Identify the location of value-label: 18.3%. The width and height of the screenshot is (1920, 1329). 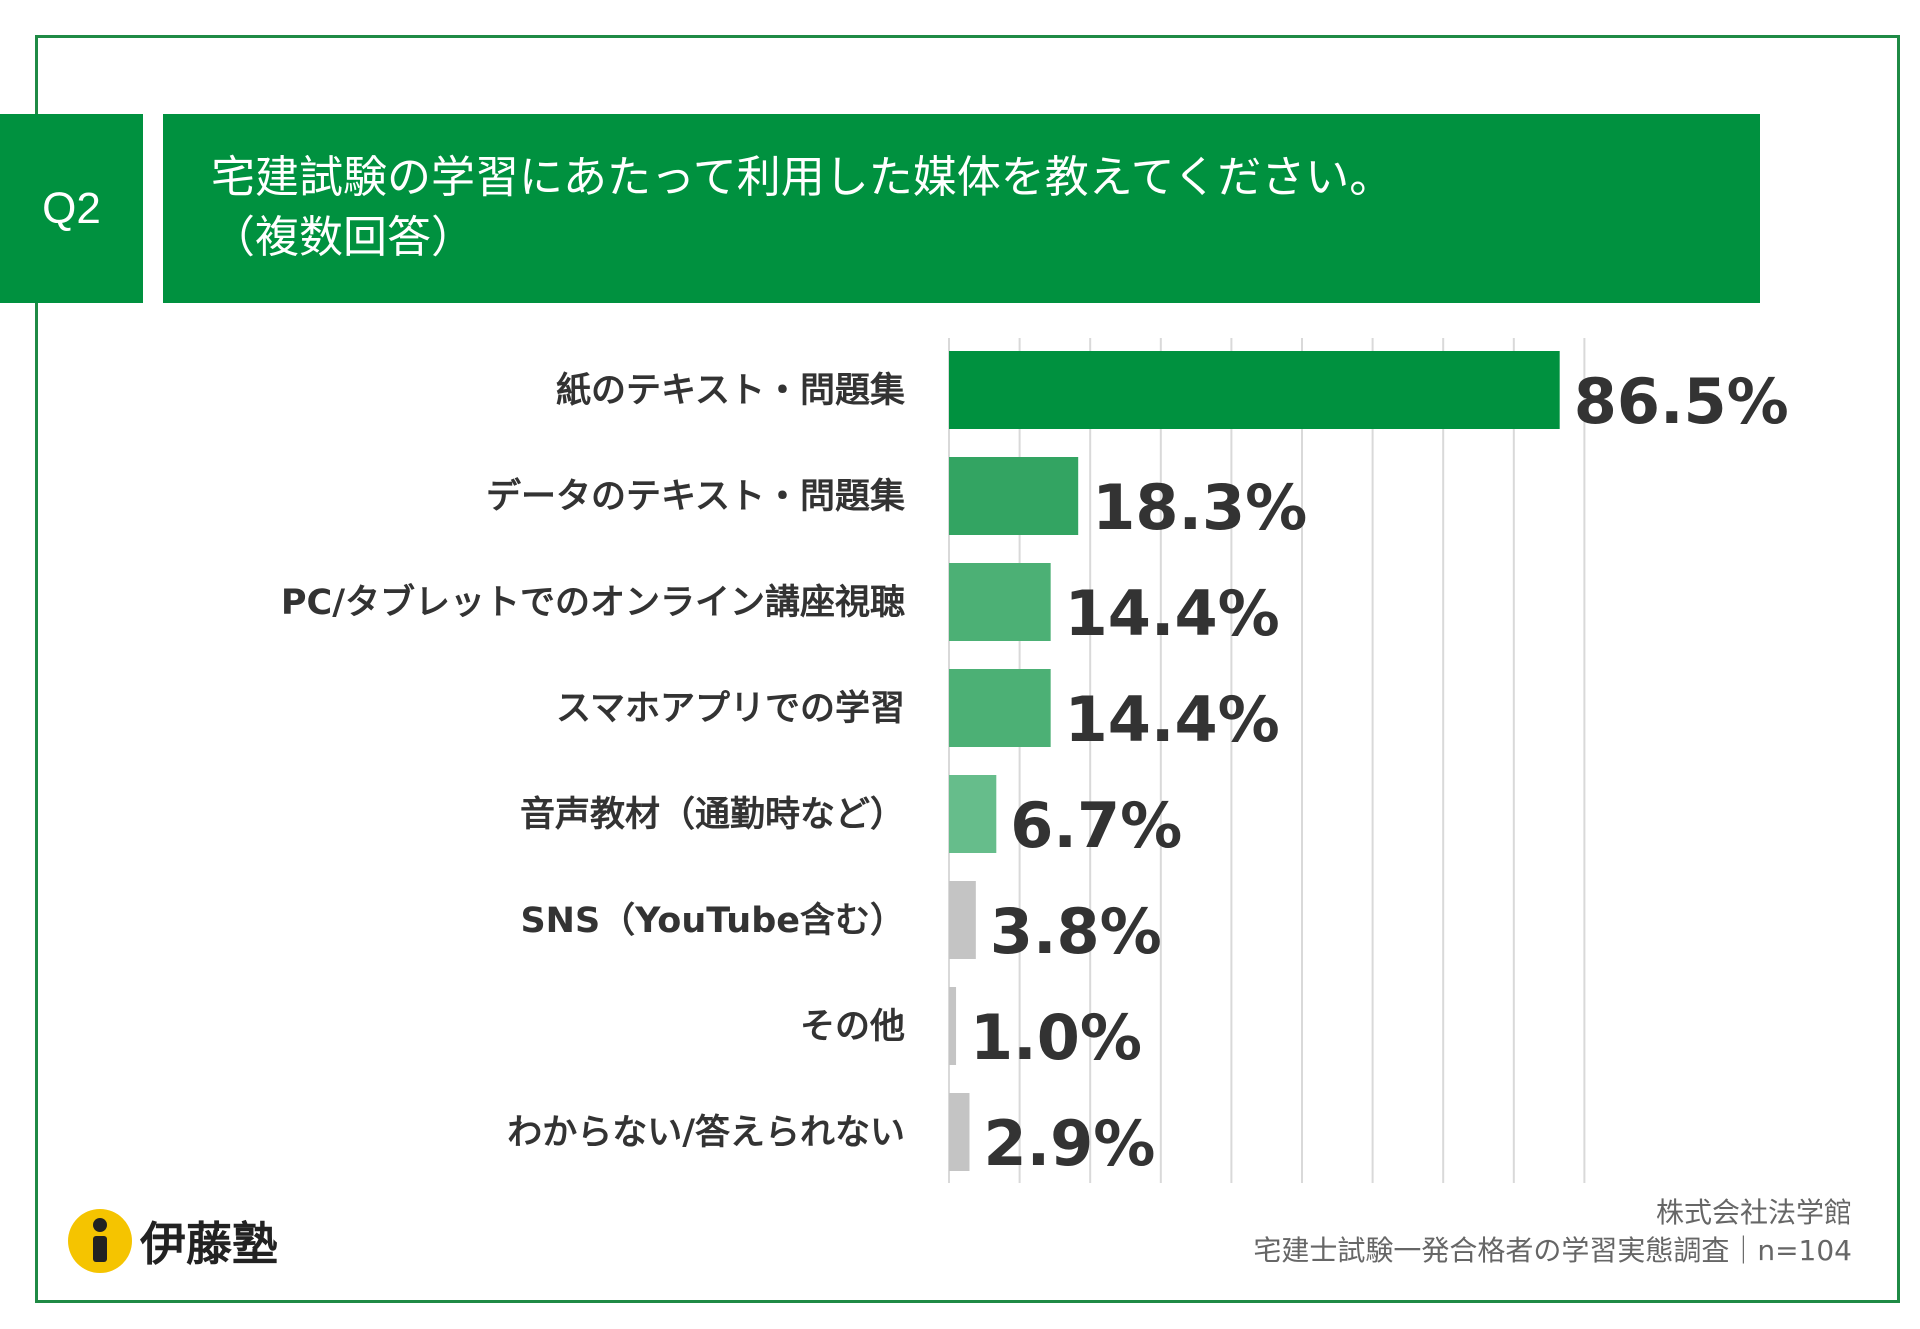
(1199, 507).